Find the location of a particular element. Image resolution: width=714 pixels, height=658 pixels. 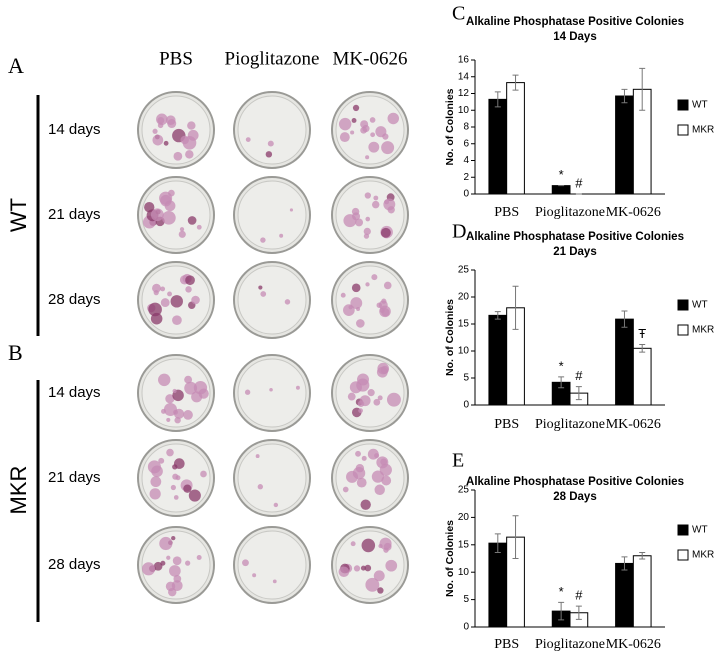

y-tick-label: 20 is located at coordinates (464, 517).